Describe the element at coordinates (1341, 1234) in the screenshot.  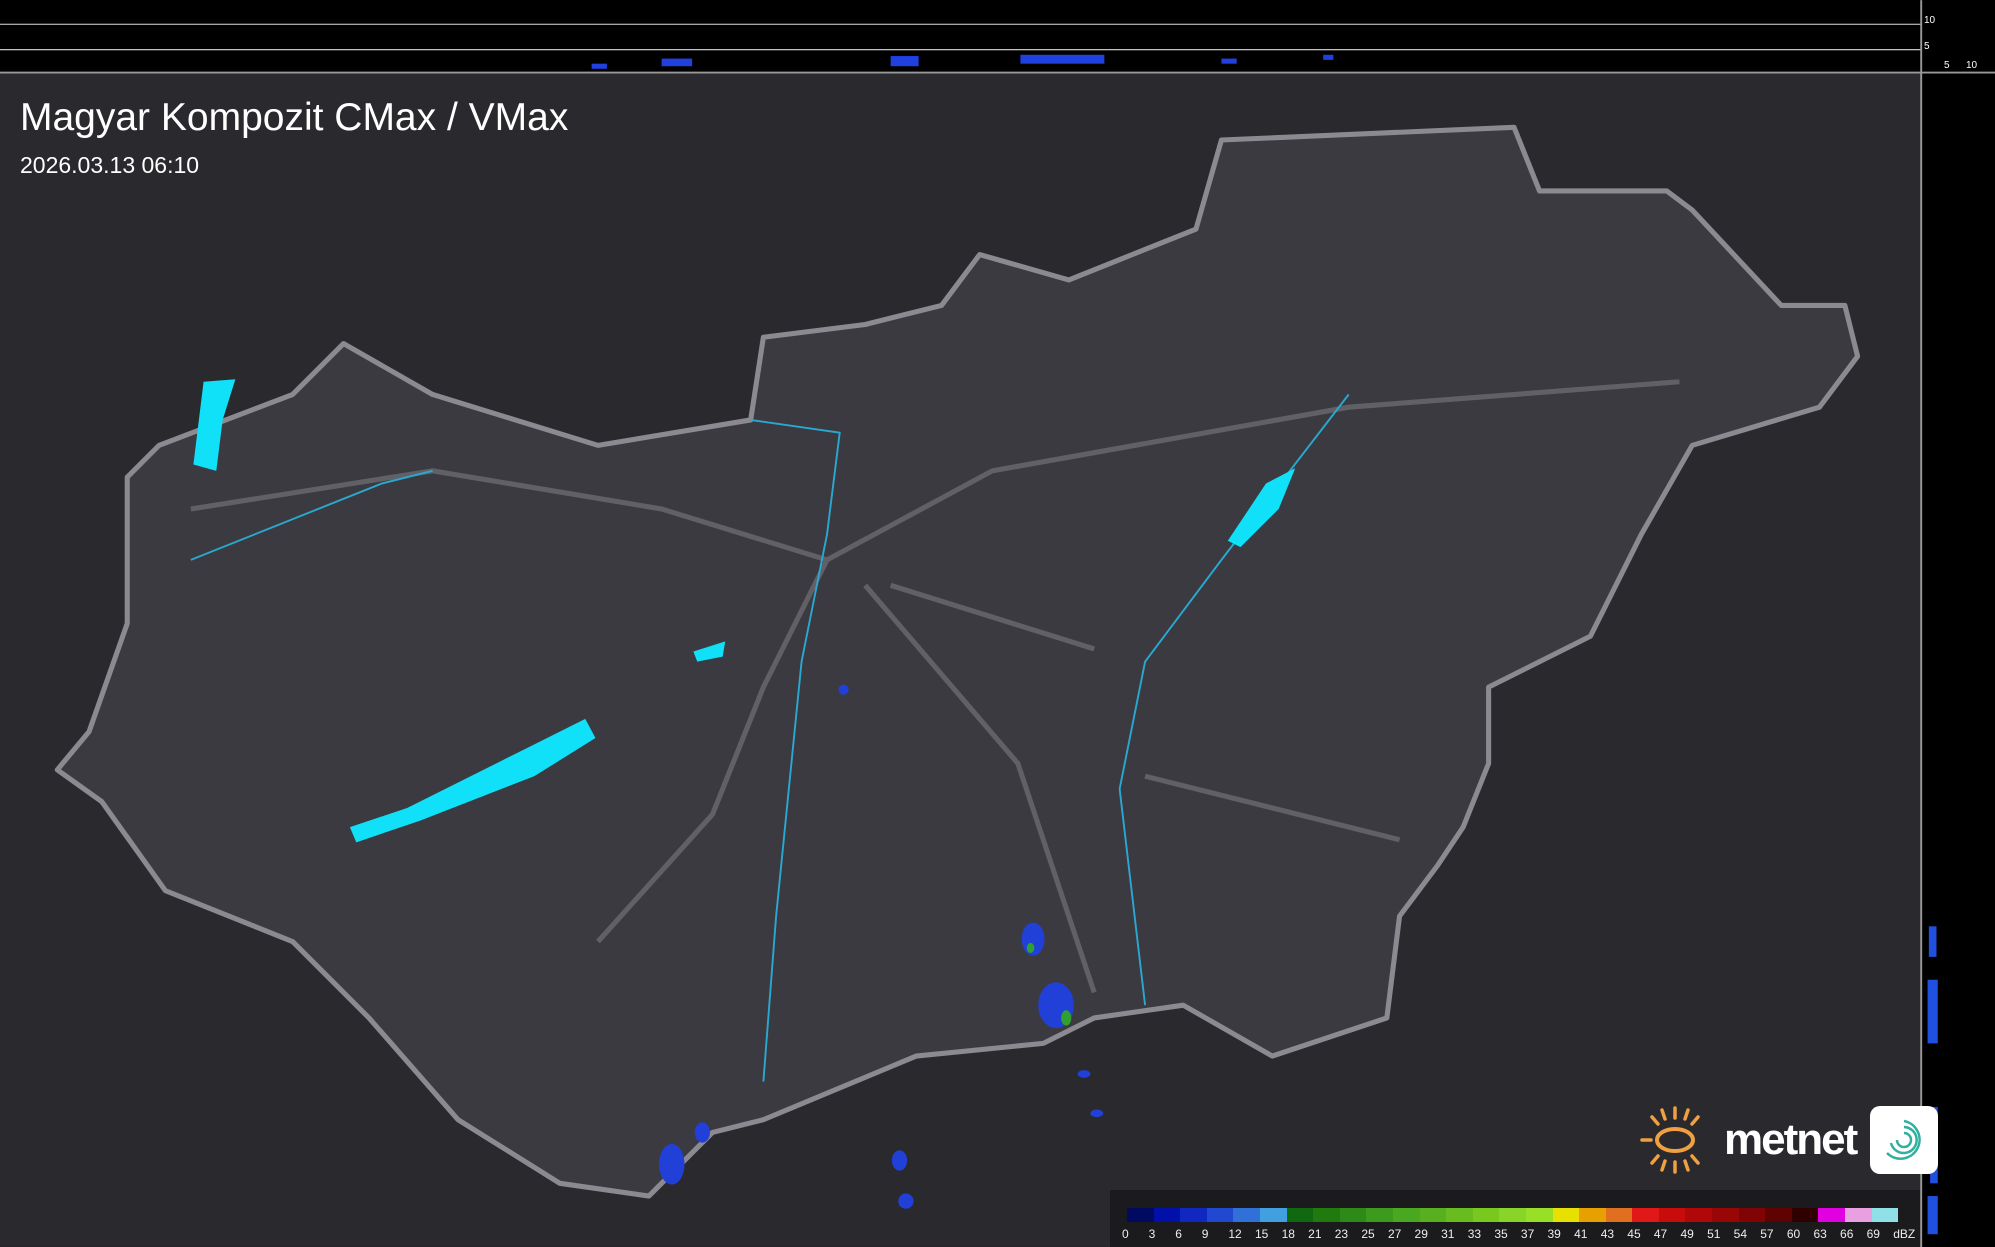
I see `legend-label: 23` at that location.